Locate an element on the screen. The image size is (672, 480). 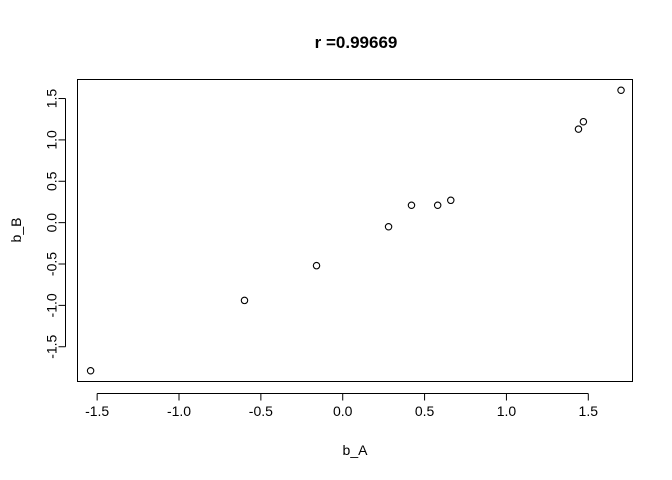
chart-title: r =0.99669 is located at coordinates (356, 42).